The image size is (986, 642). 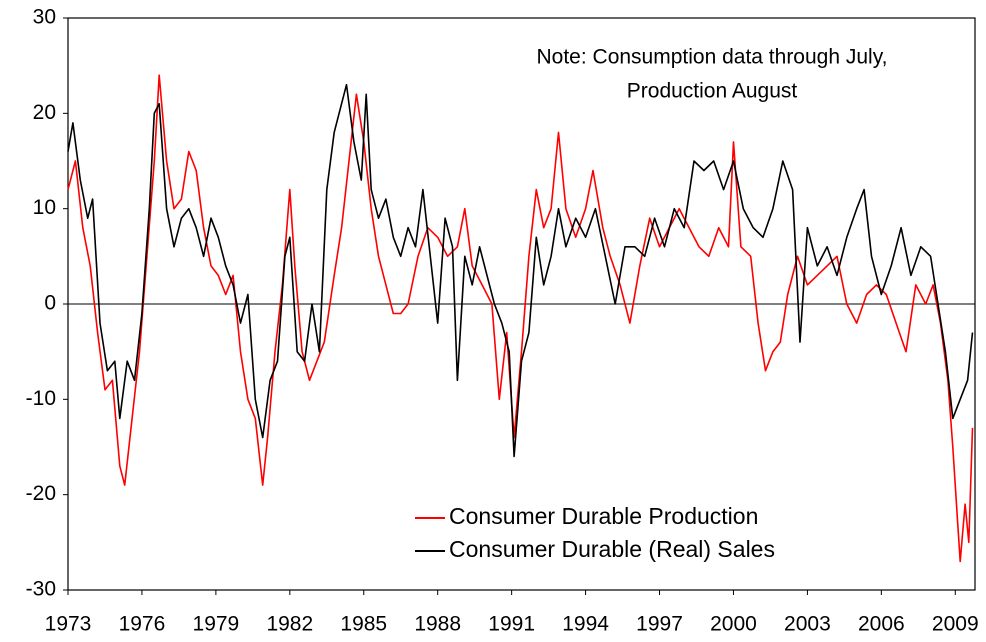 I want to click on x-tick-label: 1973, so click(x=68, y=624).